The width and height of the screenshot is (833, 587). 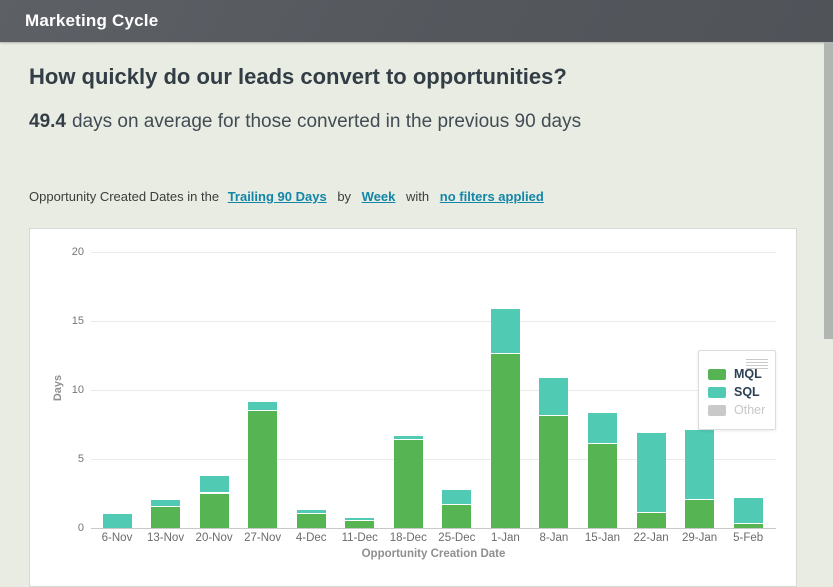 What do you see at coordinates (602, 485) in the screenshot?
I see `bar-segment-mql-15-jan` at bounding box center [602, 485].